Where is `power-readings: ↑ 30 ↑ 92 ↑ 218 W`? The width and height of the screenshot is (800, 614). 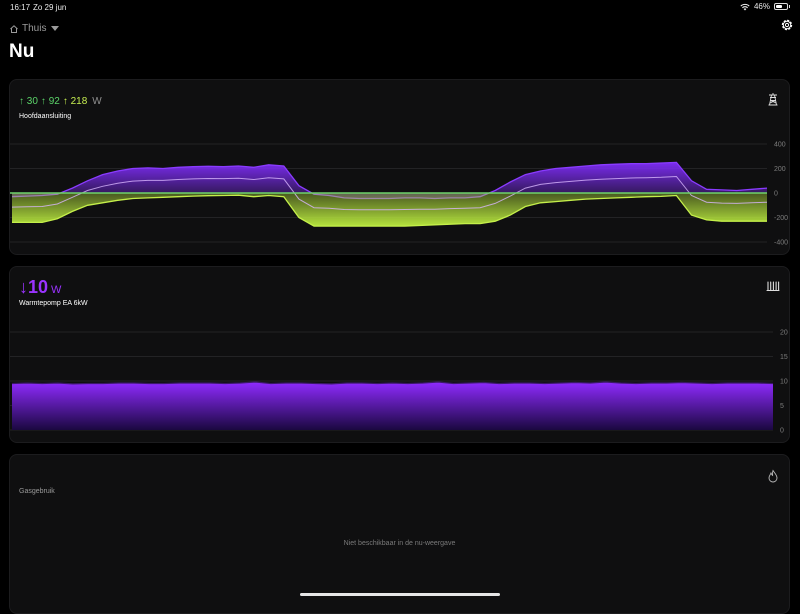
power-readings: ↑ 30 ↑ 92 ↑ 218 W is located at coordinates (60, 101).